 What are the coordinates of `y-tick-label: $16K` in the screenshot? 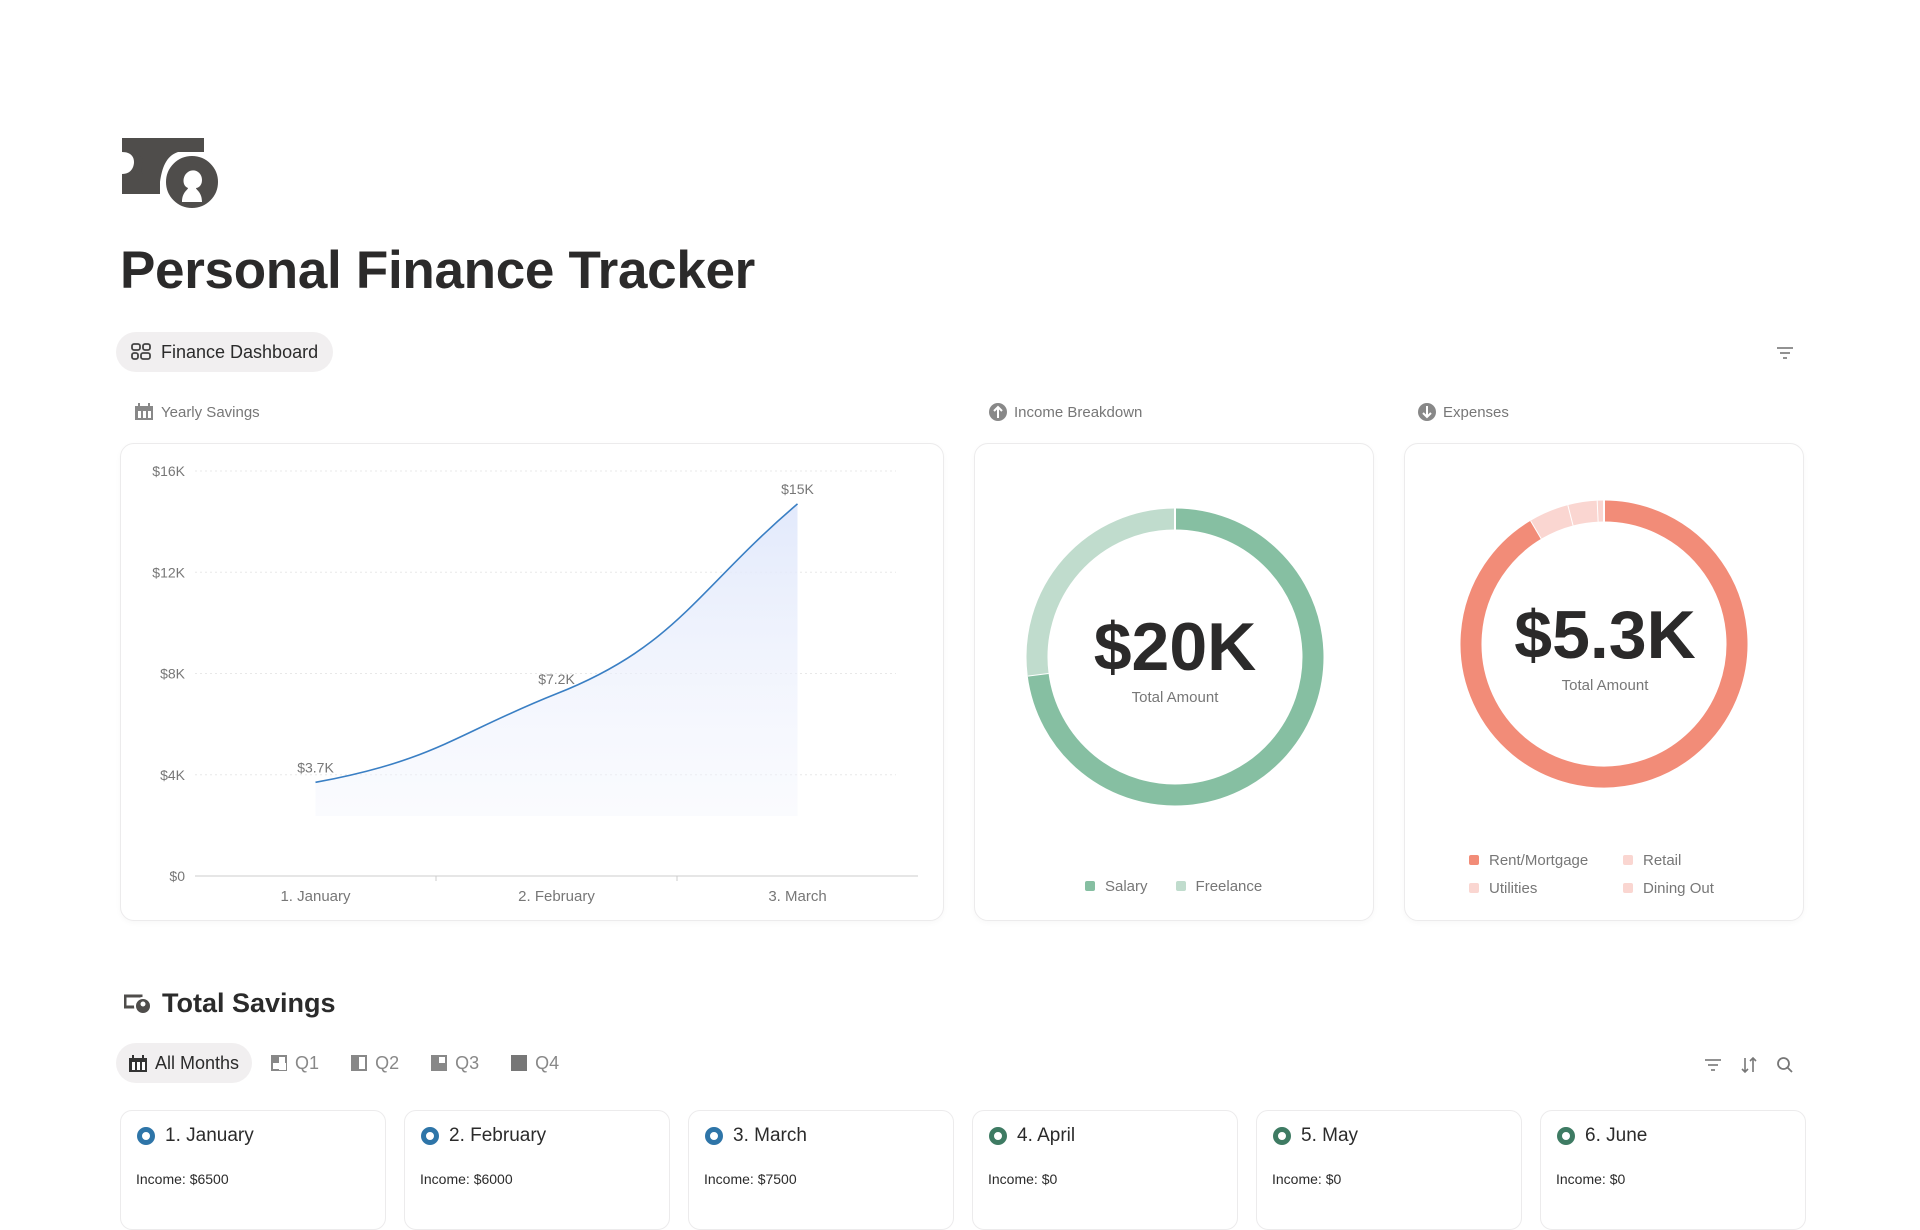 It's located at (168, 471).